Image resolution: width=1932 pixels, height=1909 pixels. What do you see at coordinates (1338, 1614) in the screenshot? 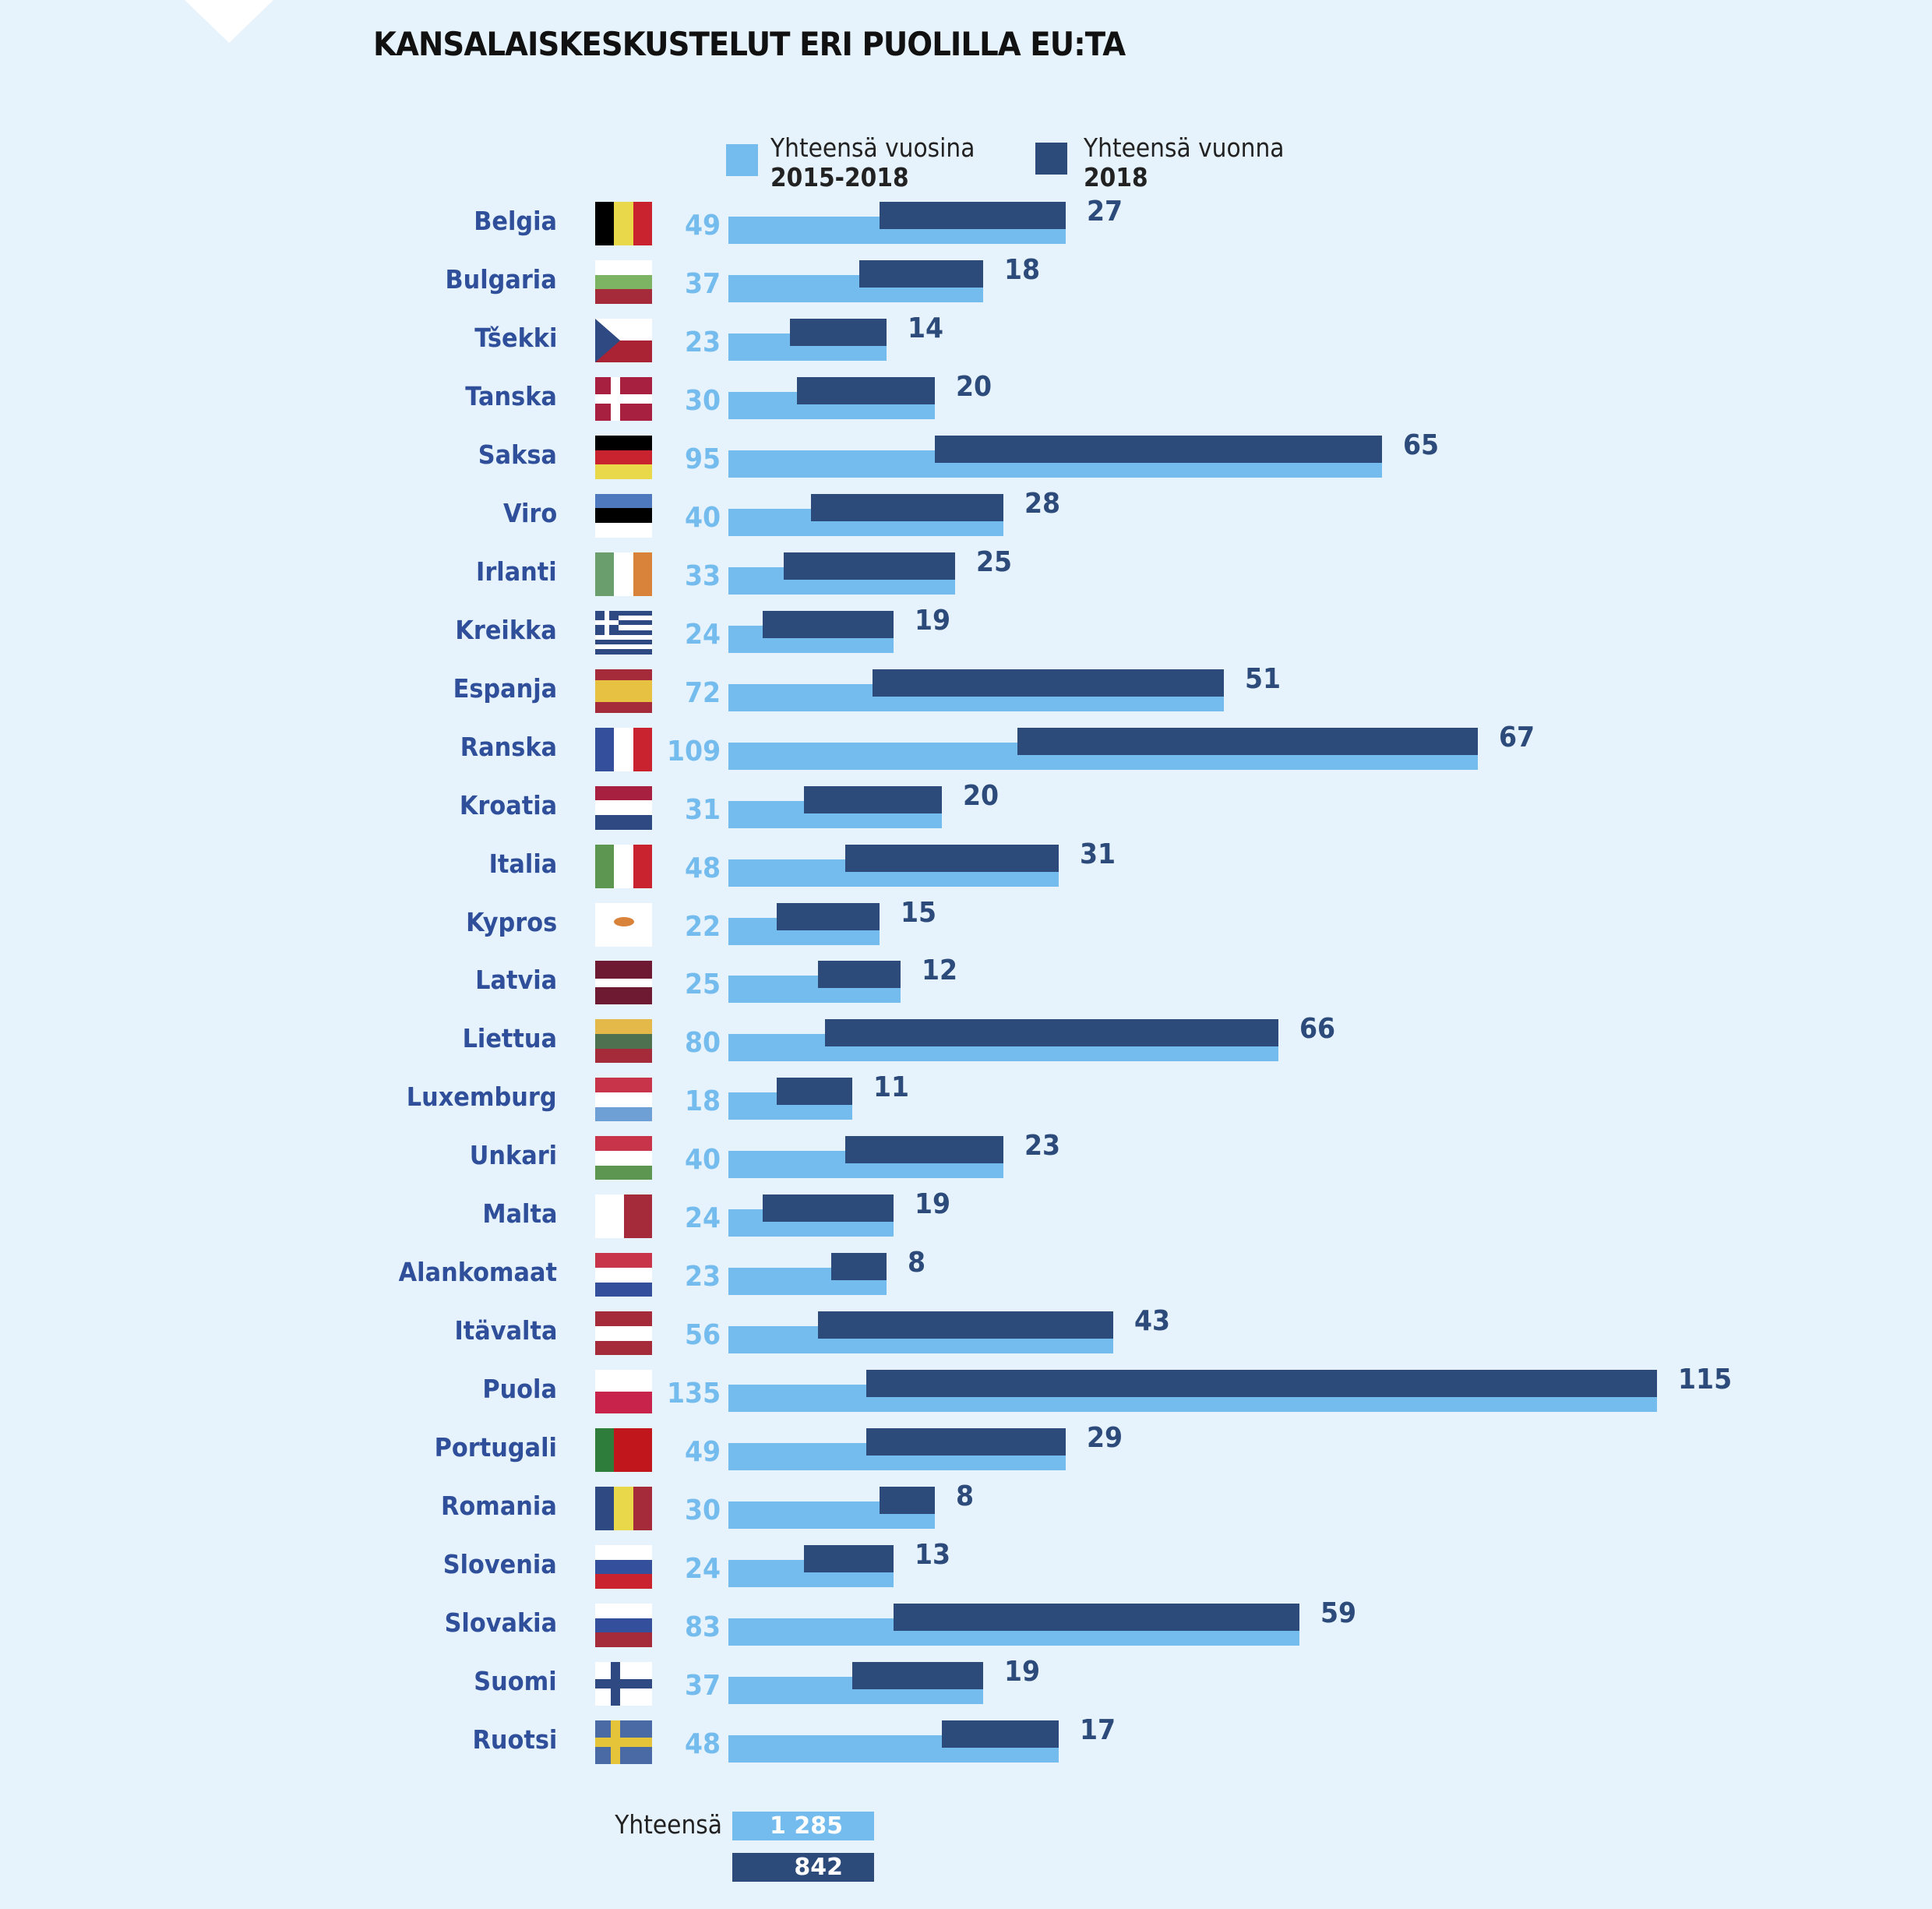
I see `value-2018: 59` at bounding box center [1338, 1614].